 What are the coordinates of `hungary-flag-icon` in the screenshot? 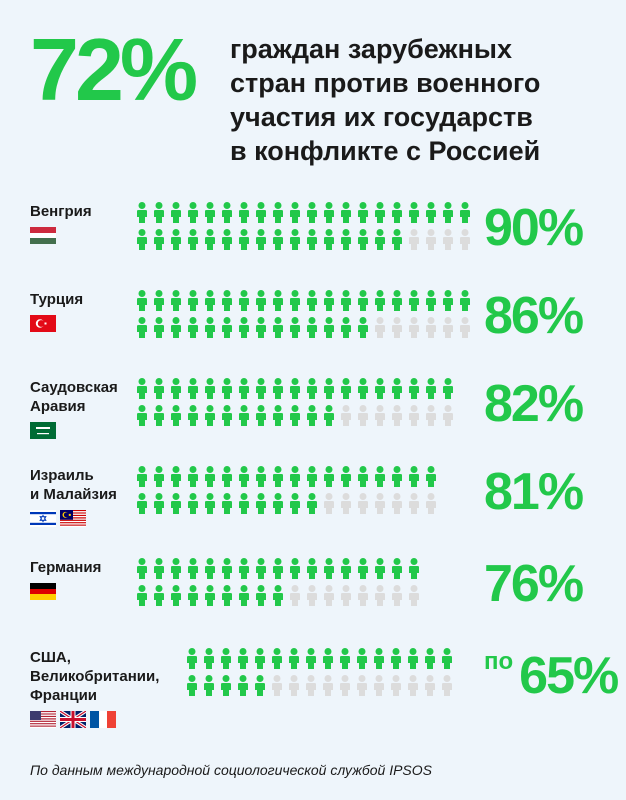 It's located at (43, 235).